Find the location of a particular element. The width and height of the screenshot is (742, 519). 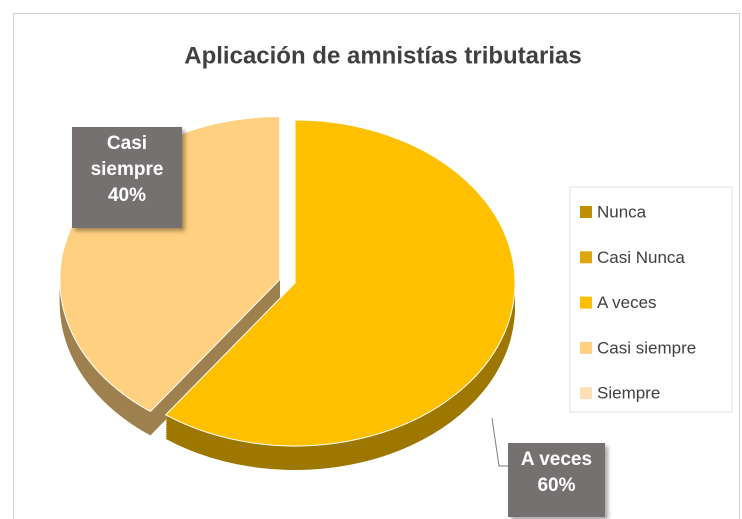

data-label-value: 60% is located at coordinates (556, 485).